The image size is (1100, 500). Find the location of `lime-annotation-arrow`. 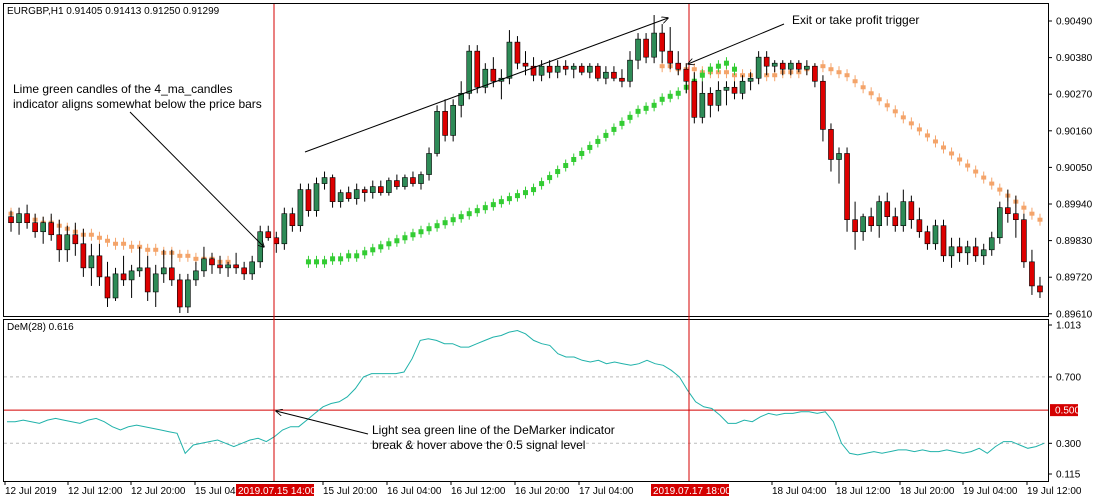

lime-annotation-arrow is located at coordinates (196, 179).